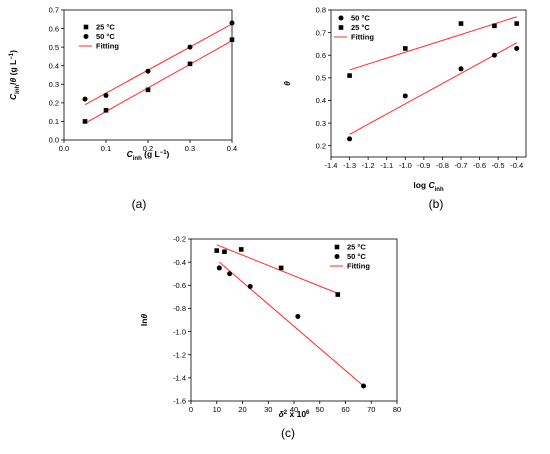  Describe the element at coordinates (217, 409) in the screenshot. I see `x-tick-label: 10` at that location.